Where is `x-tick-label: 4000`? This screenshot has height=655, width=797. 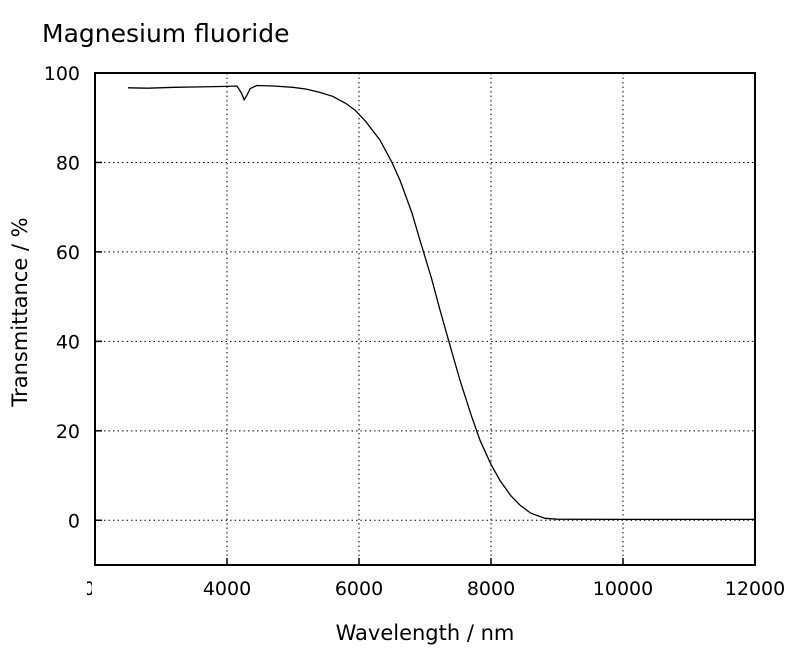 x-tick-label: 4000 is located at coordinates (227, 589).